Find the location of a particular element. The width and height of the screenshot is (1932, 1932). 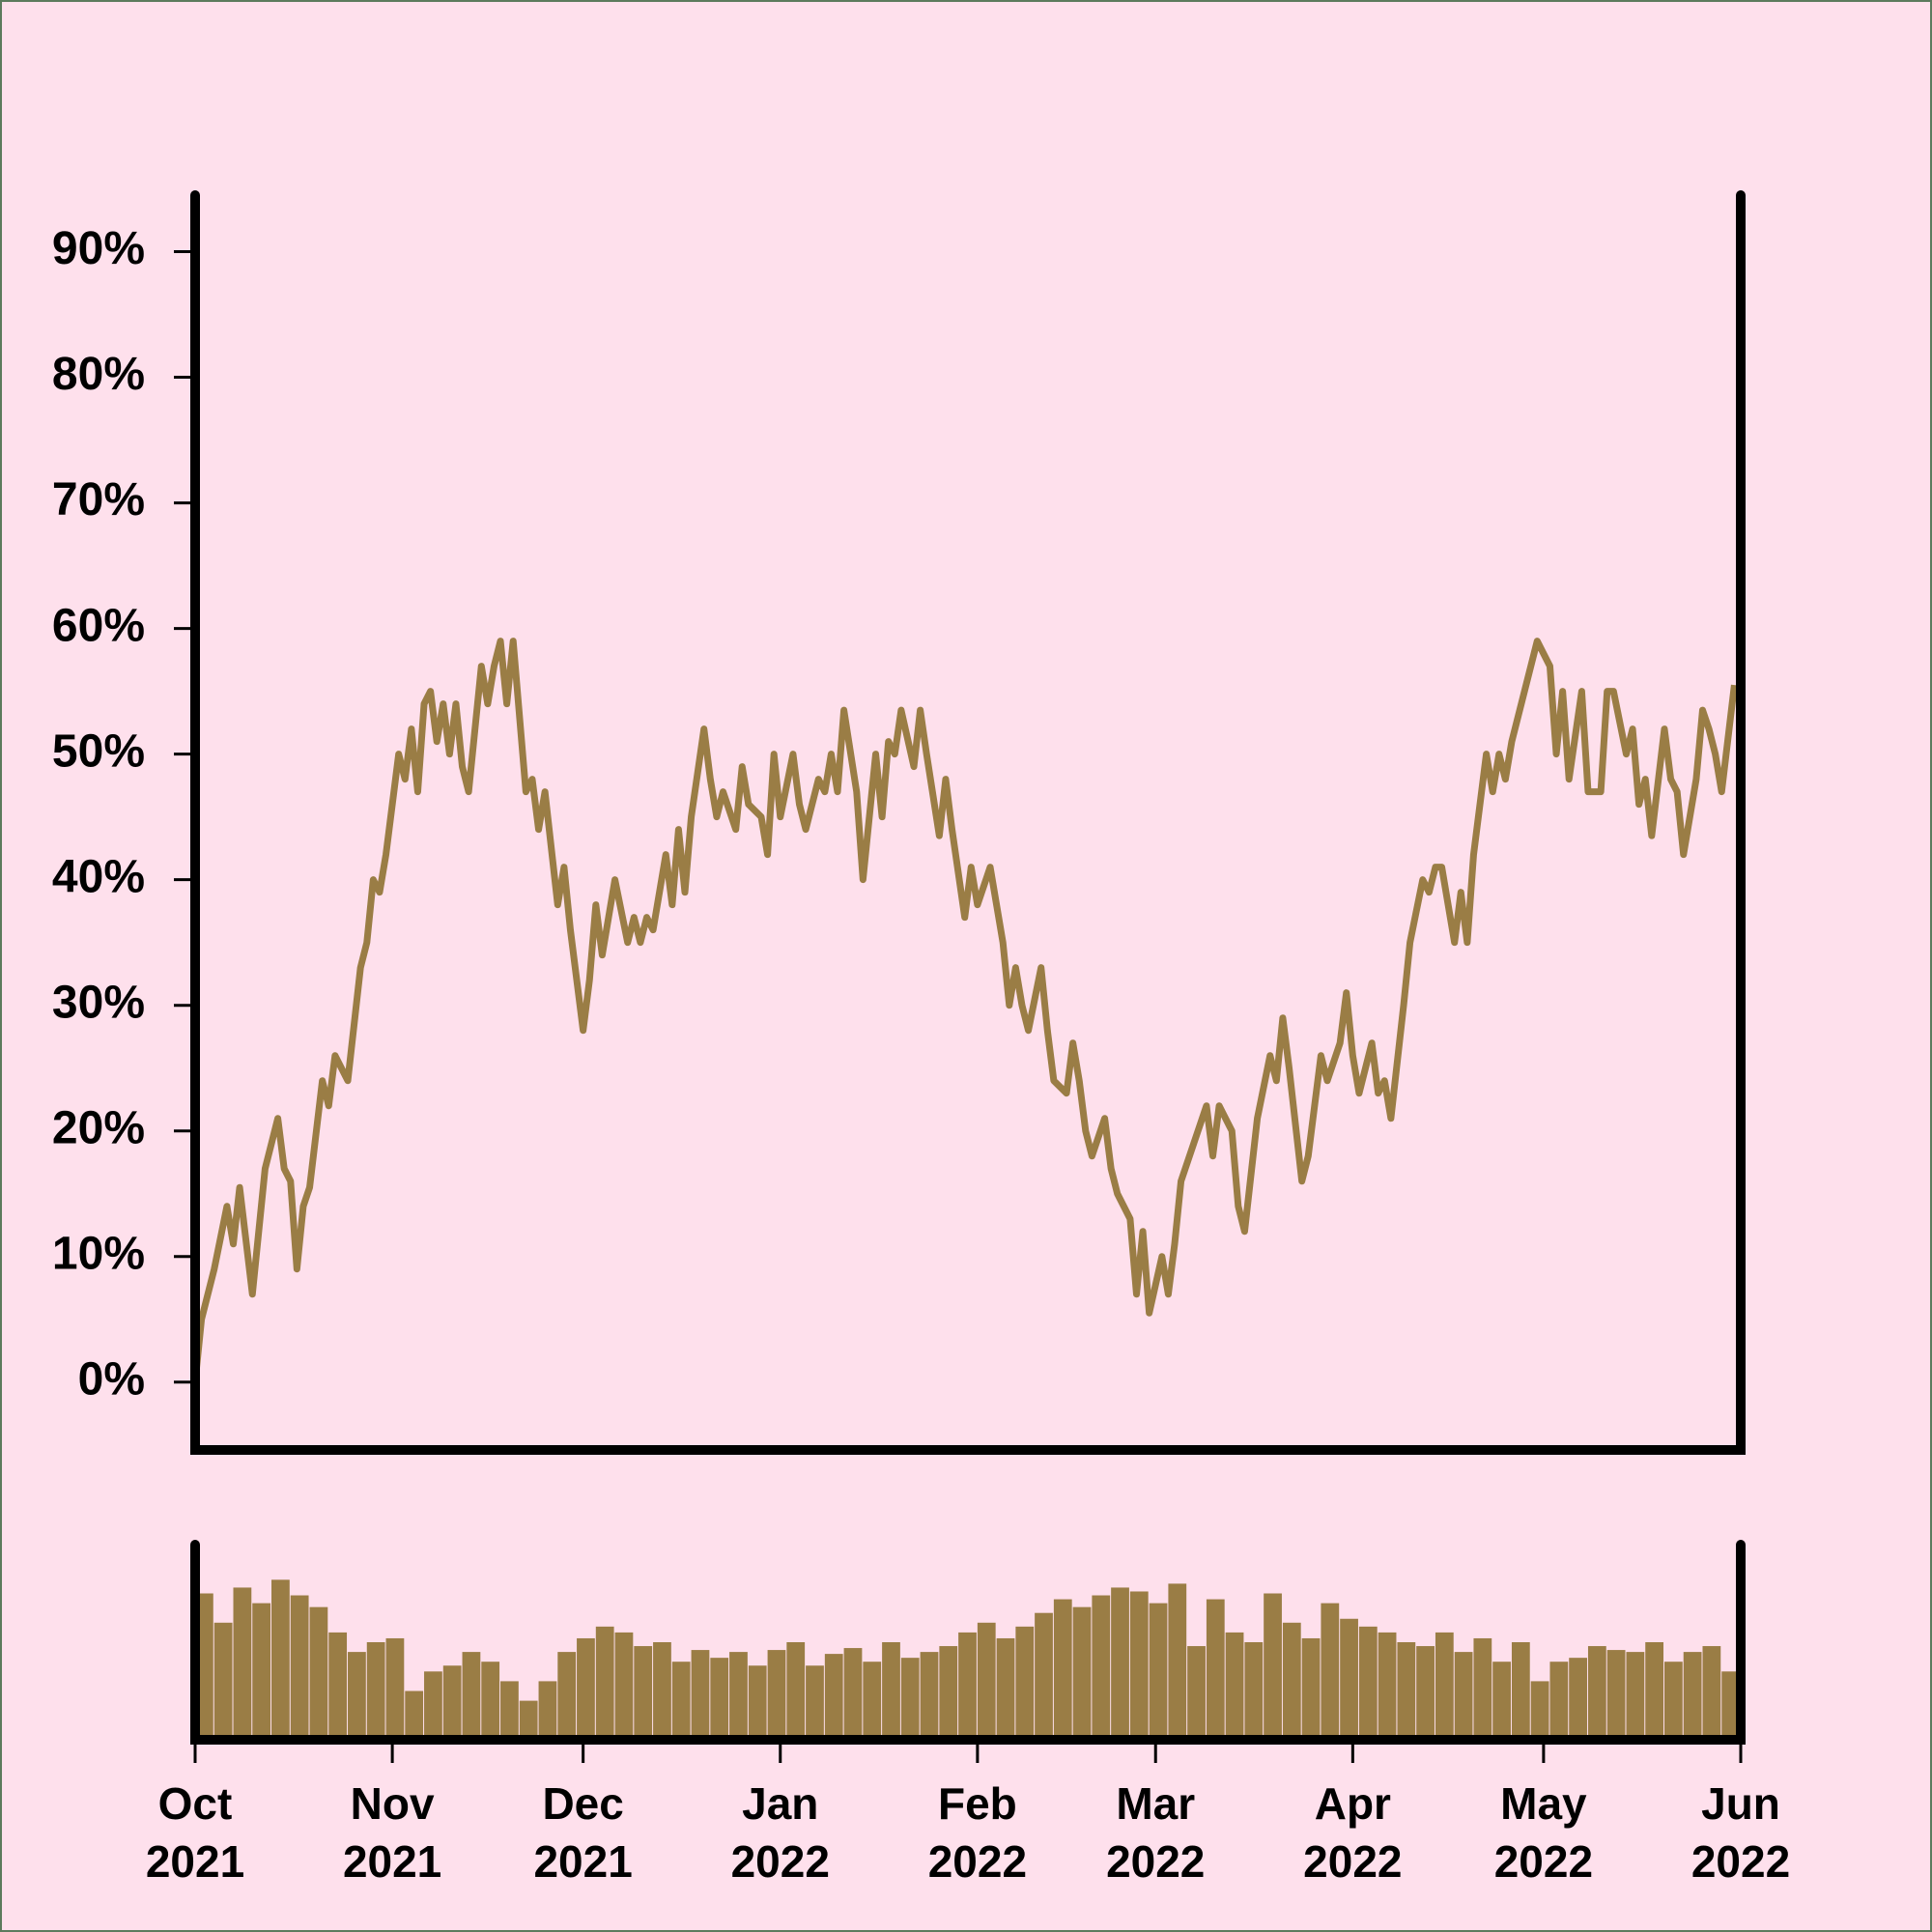

x-tick-label: Nov 2021 is located at coordinates (392, 1832).